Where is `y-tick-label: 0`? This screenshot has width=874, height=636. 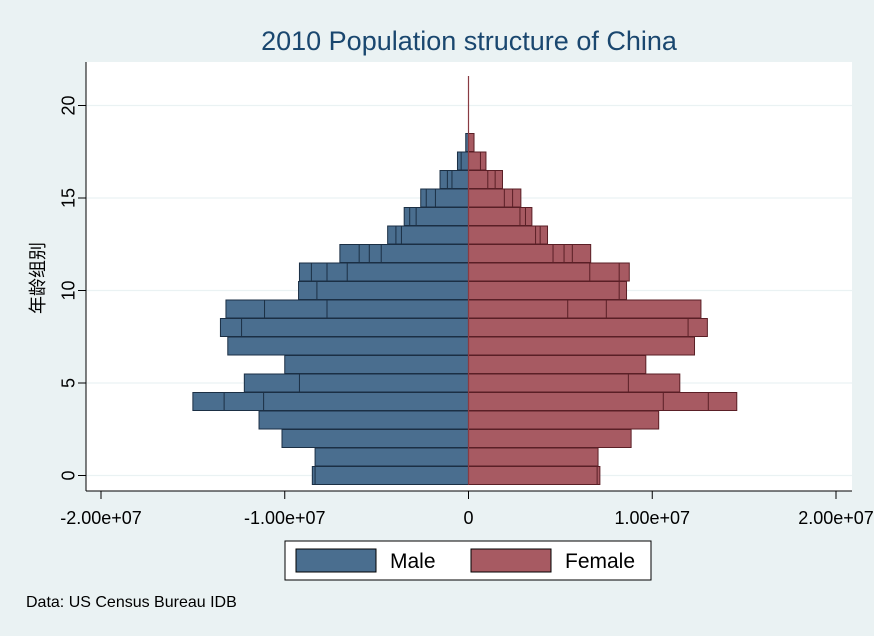 y-tick-label: 0 is located at coordinates (68, 475).